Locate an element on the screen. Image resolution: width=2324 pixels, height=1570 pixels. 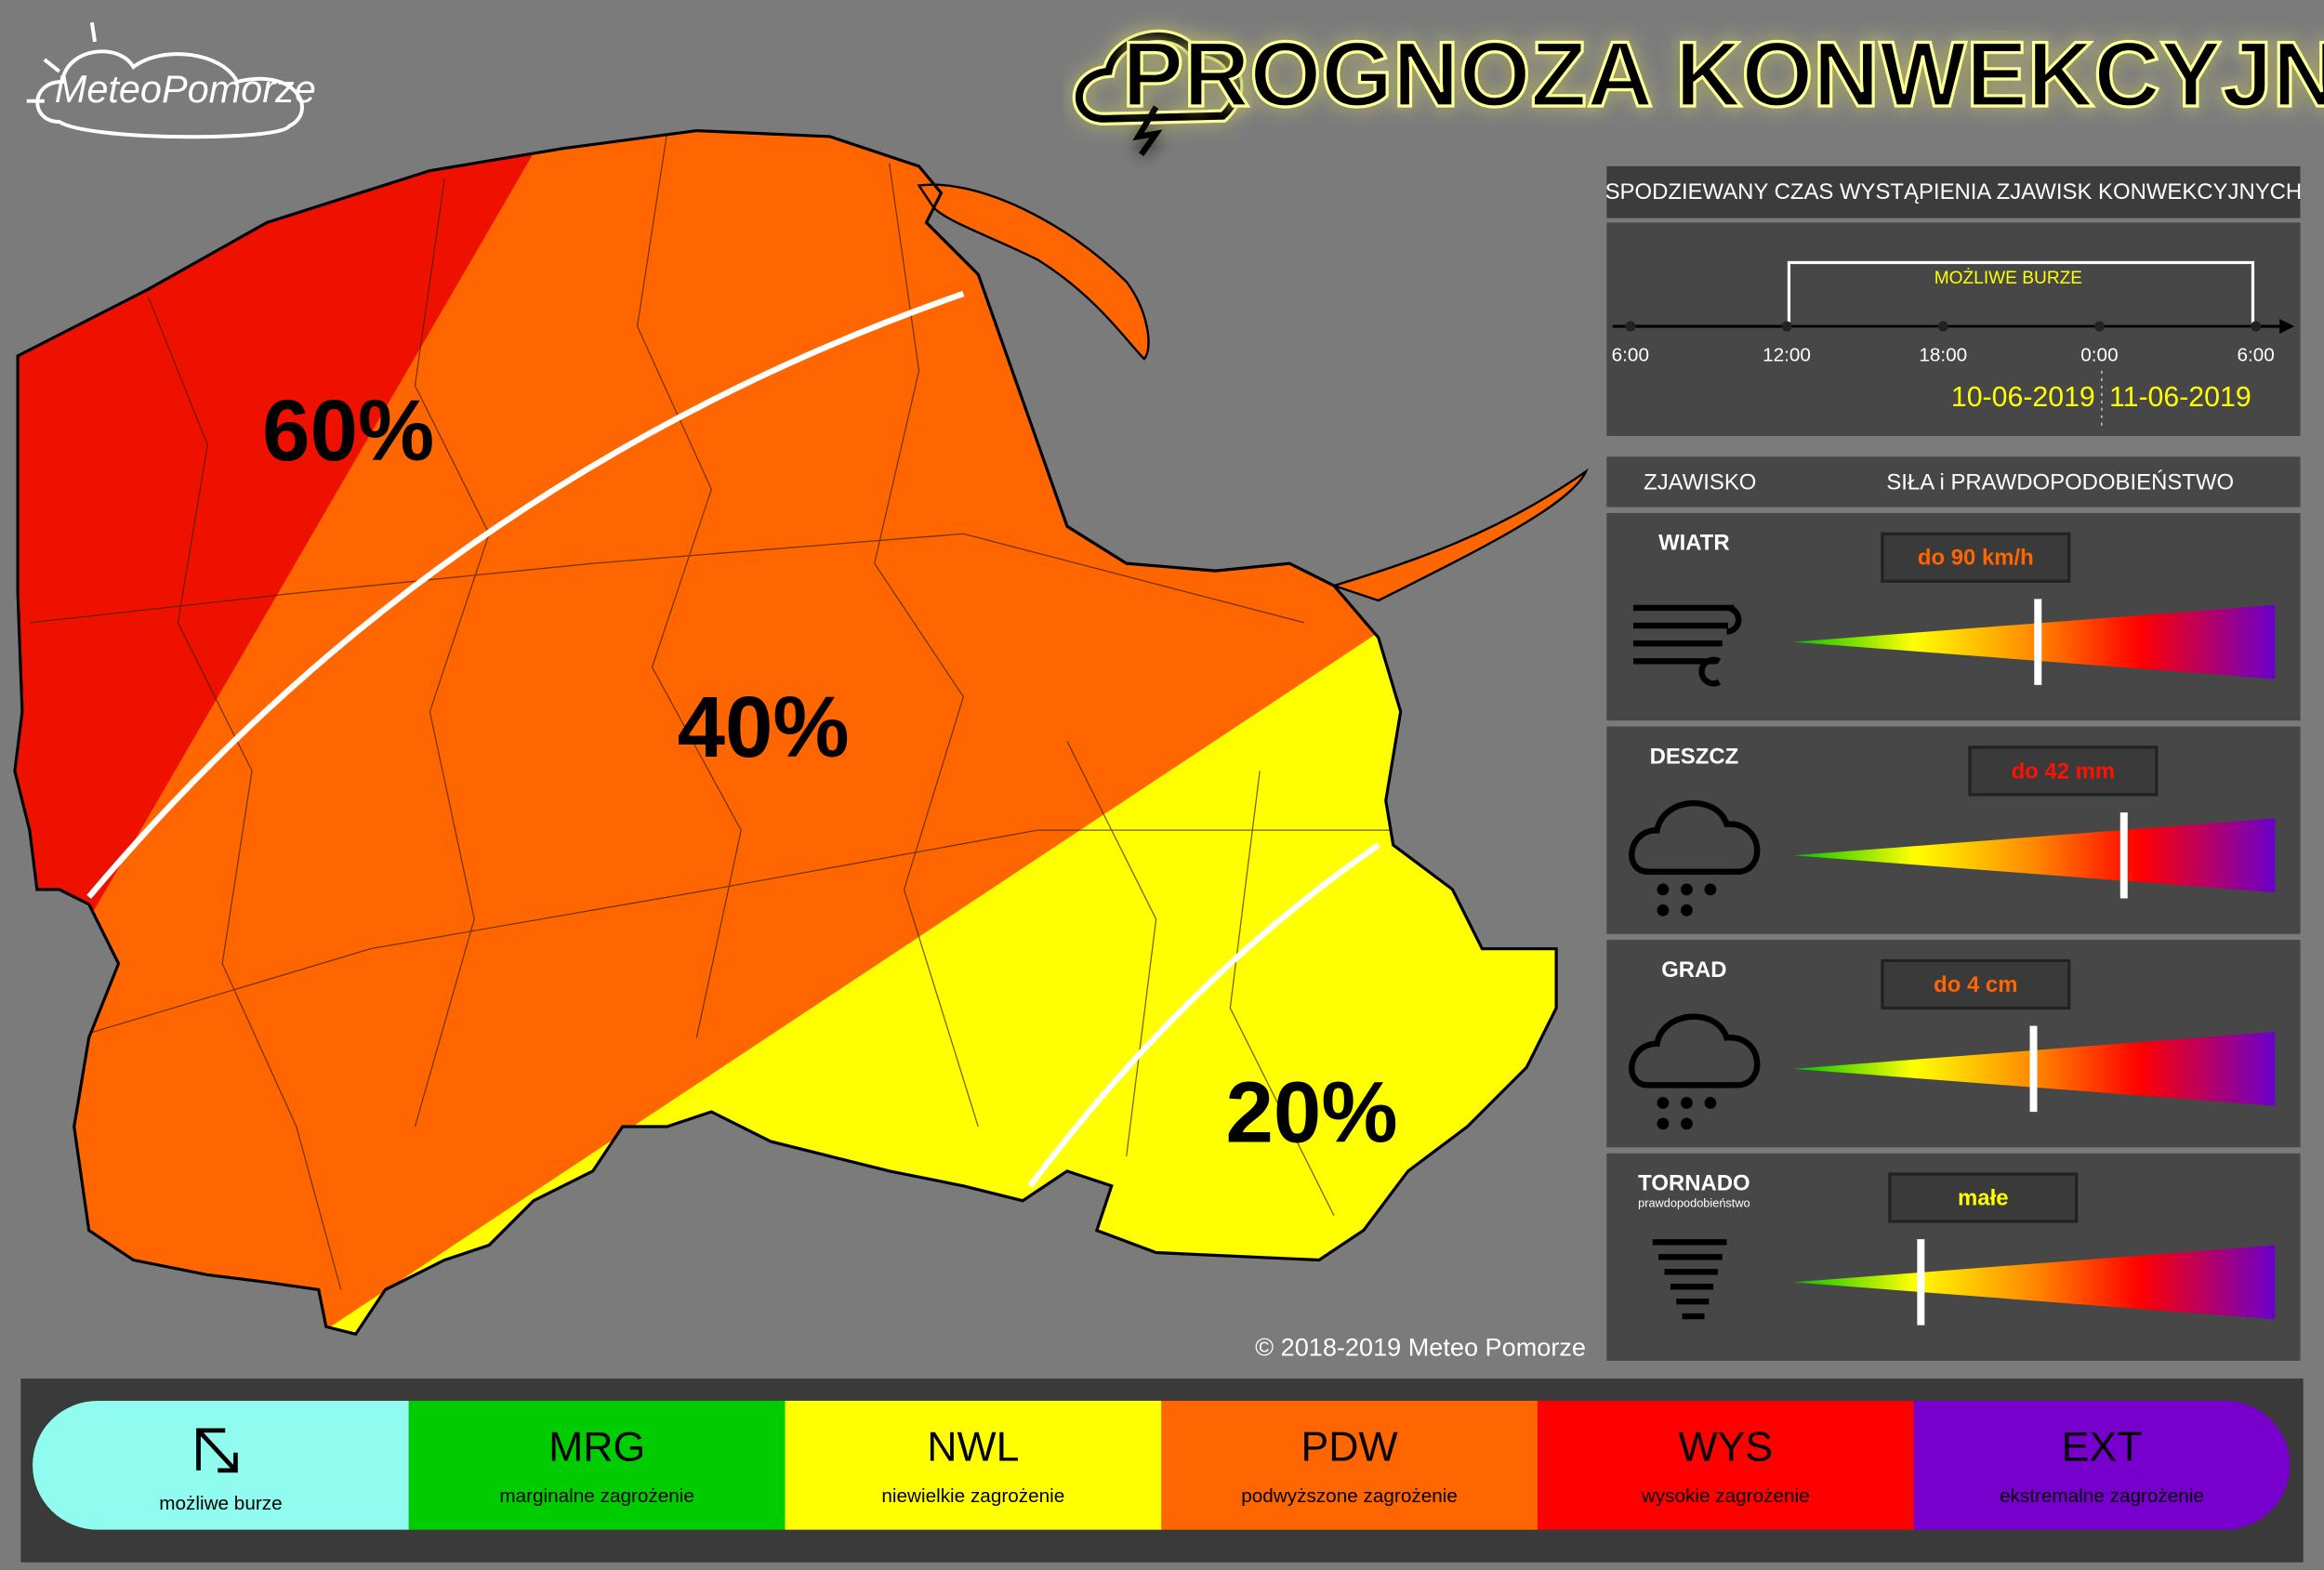
axis-arrow is located at coordinates (2287, 327).